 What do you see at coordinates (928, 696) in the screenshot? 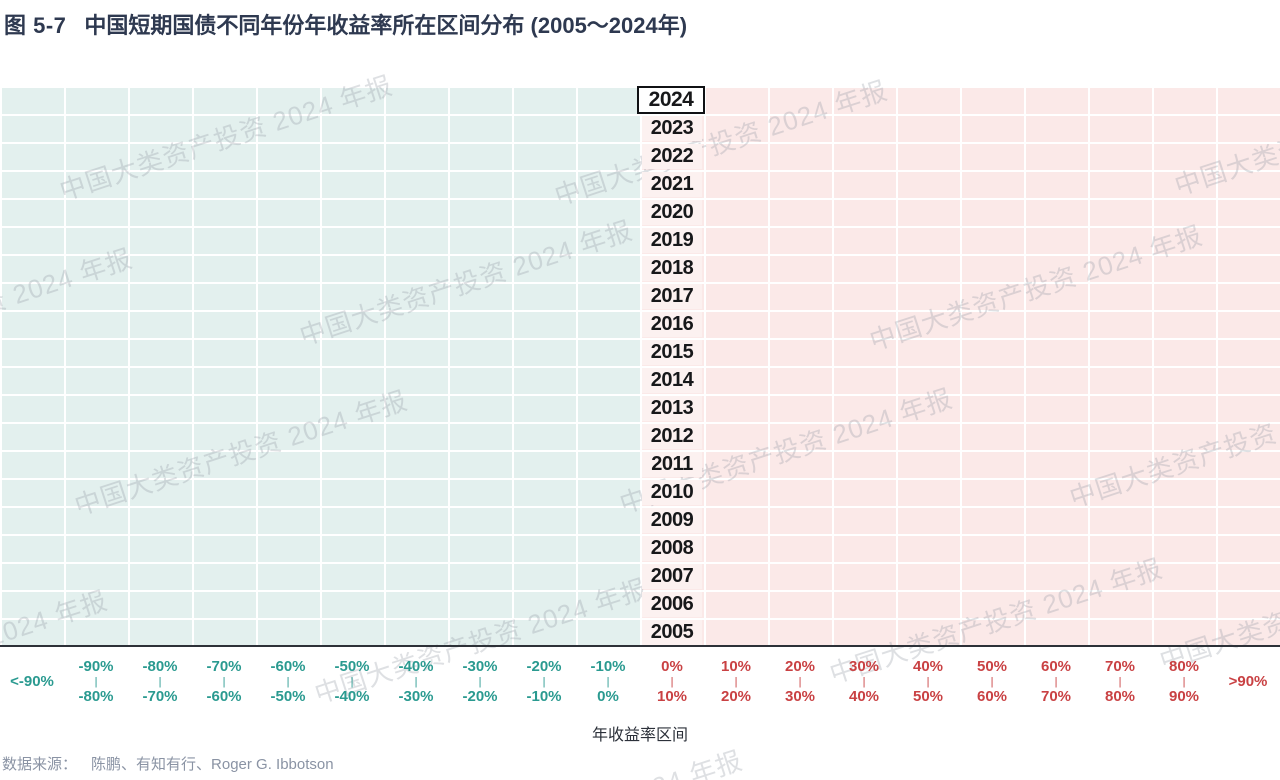
I see `bin-lower-value: 50%` at bounding box center [928, 696].